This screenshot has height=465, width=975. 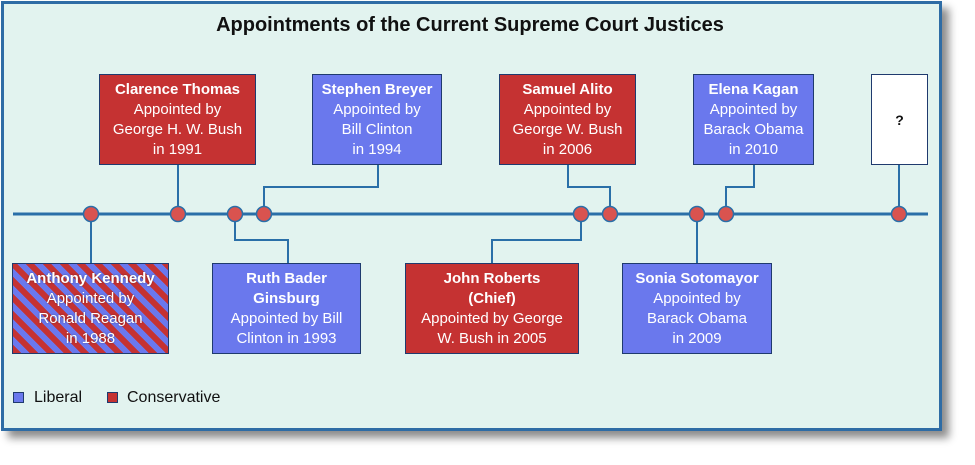 What do you see at coordinates (567, 89) in the screenshot?
I see `justice-name: Samuel Alito` at bounding box center [567, 89].